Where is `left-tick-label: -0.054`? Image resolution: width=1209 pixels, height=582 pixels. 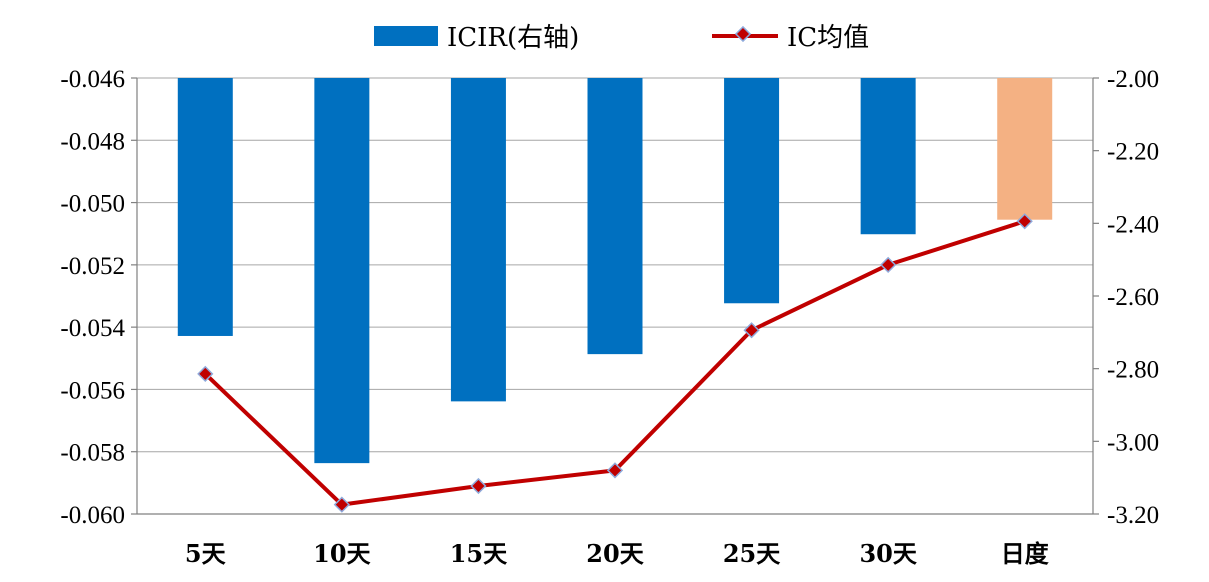
left-tick-label: -0.054 is located at coordinates (92, 328).